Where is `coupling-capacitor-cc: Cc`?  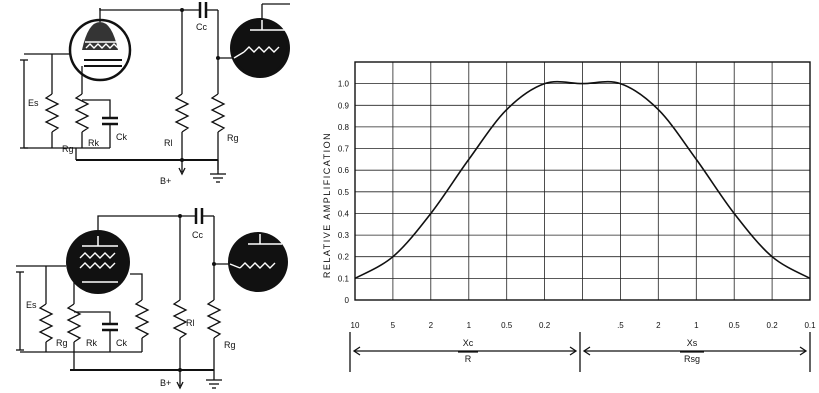 coupling-capacitor-cc: Cc is located at coordinates (207, 17).